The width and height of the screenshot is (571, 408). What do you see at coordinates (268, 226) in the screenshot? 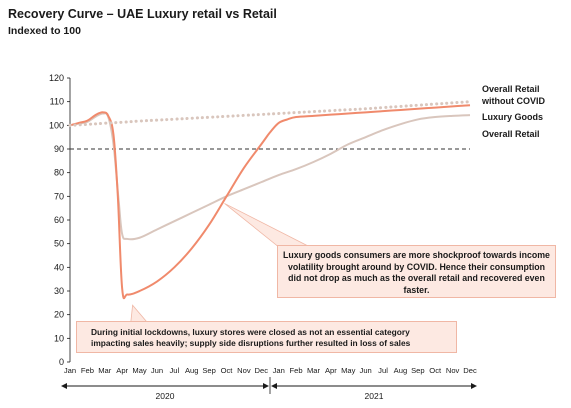
I see `callout-pointer-luxury` at bounding box center [268, 226].